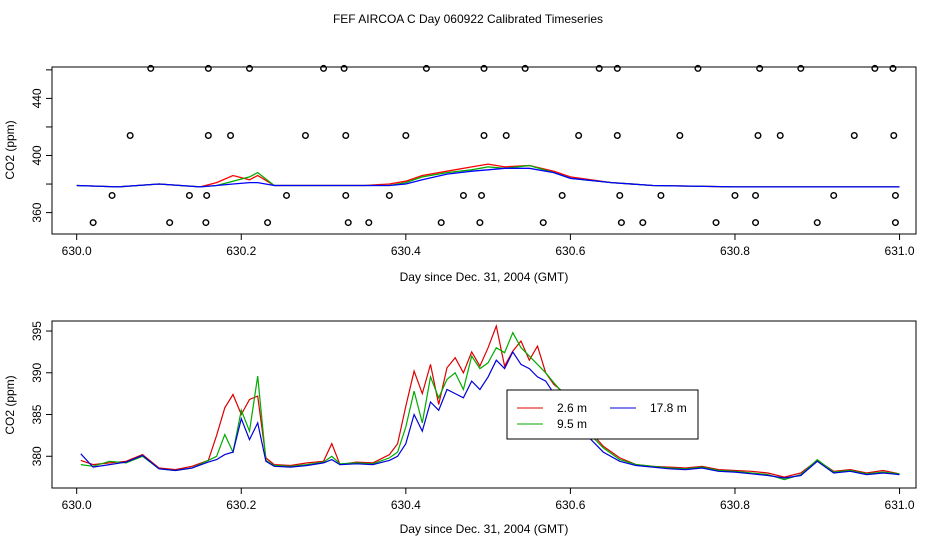  I want to click on top-ytick-label: 360, so click(37, 212).